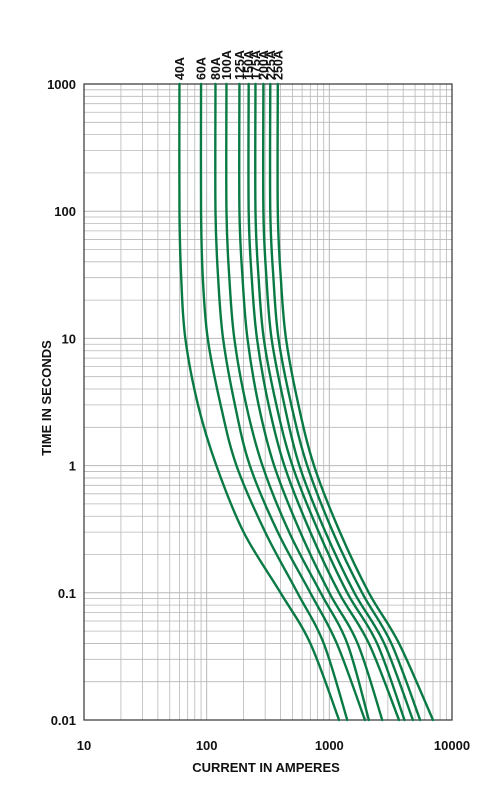 The height and width of the screenshot is (786, 500). I want to click on x-tick-label: 10000, so click(452, 745).